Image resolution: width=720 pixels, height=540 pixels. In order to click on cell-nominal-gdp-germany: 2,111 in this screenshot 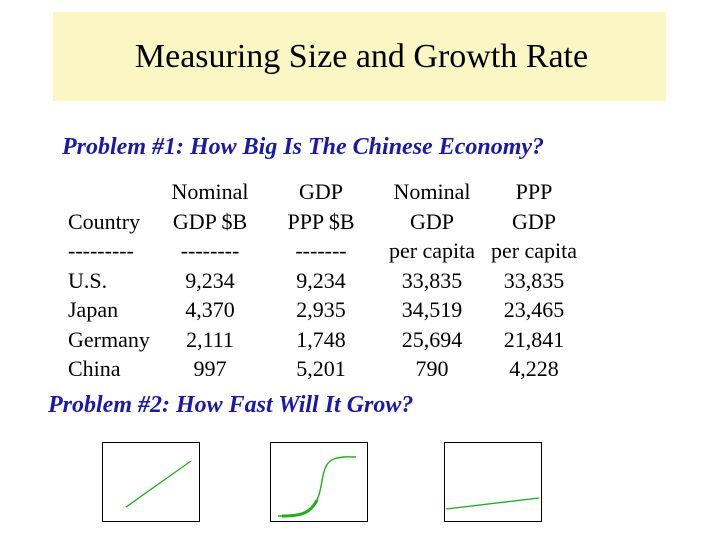, I will do `click(210, 339)`.